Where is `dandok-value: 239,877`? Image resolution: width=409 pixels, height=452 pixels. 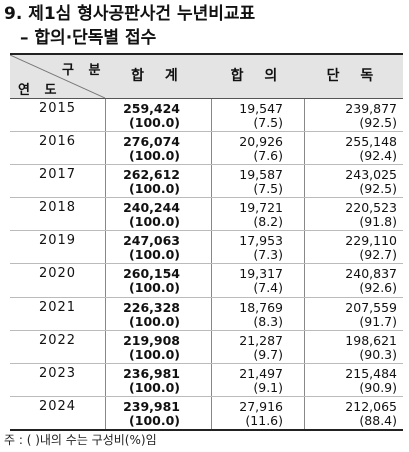 dandok-value: 239,877 is located at coordinates (371, 108).